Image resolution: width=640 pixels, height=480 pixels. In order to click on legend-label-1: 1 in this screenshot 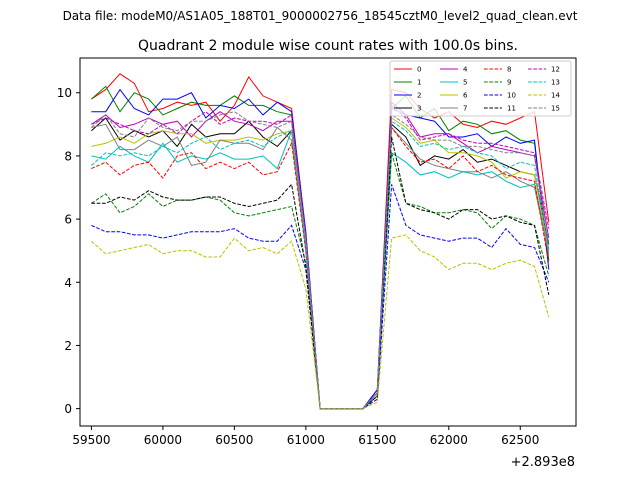, I will do `click(419, 83)`.